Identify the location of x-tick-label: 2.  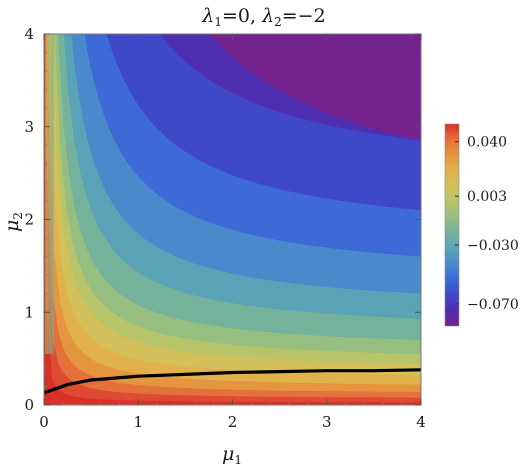
(233, 422).